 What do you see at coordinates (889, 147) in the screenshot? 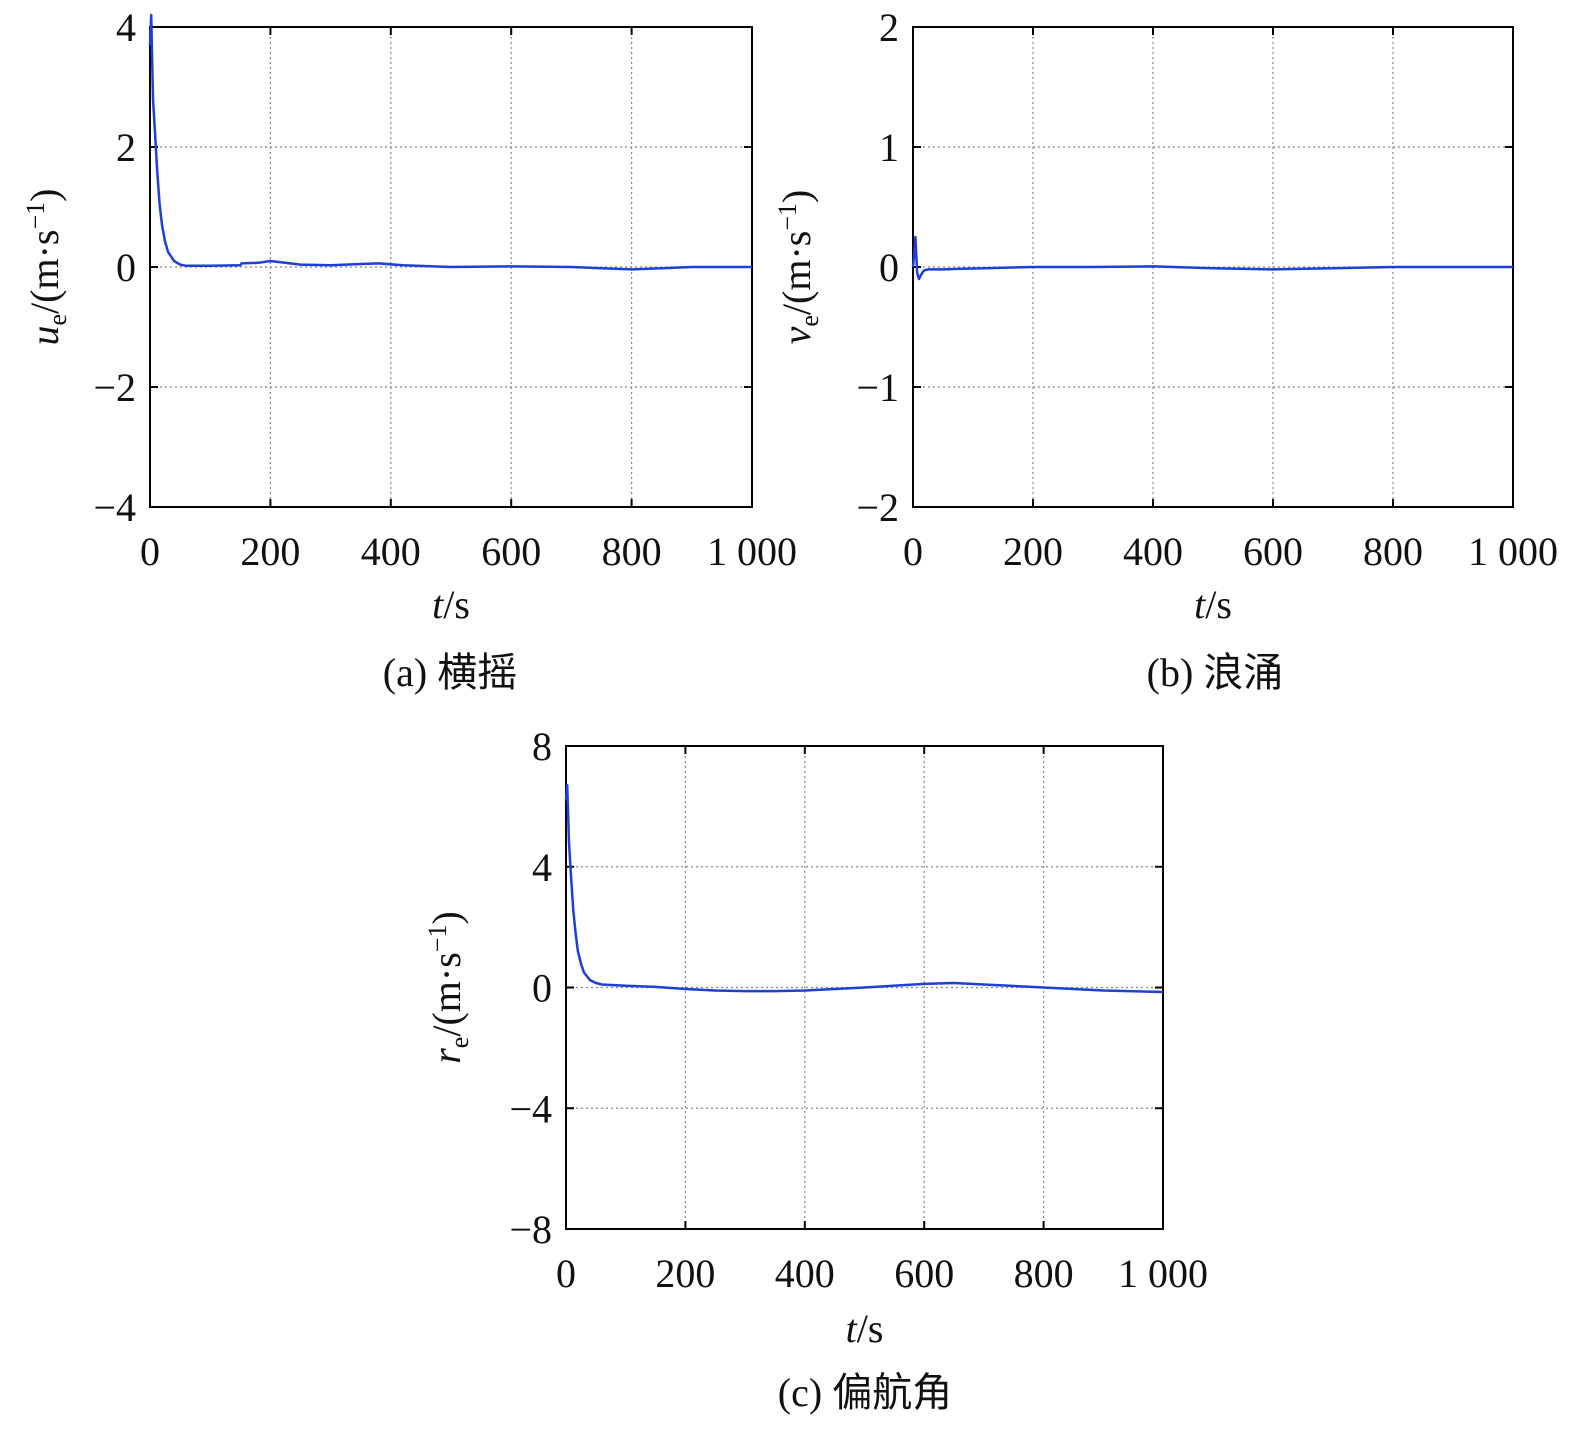
I see `y-tick-label: 1` at bounding box center [889, 147].